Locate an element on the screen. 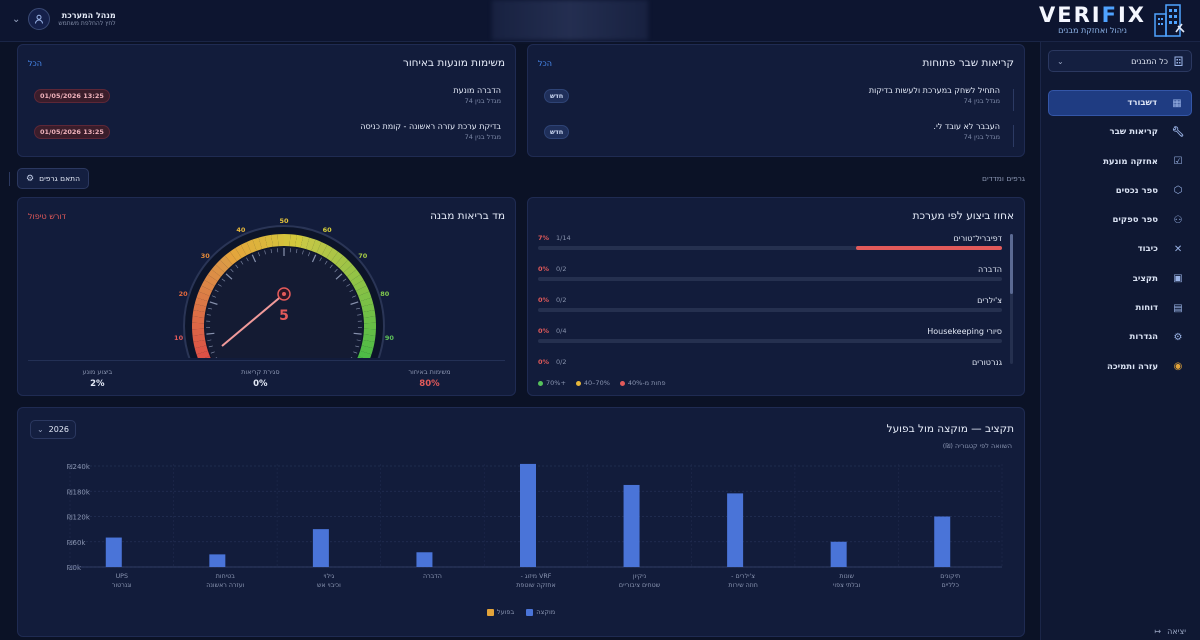 The image size is (1200, 640). stat-value: 0% is located at coordinates (260, 384).